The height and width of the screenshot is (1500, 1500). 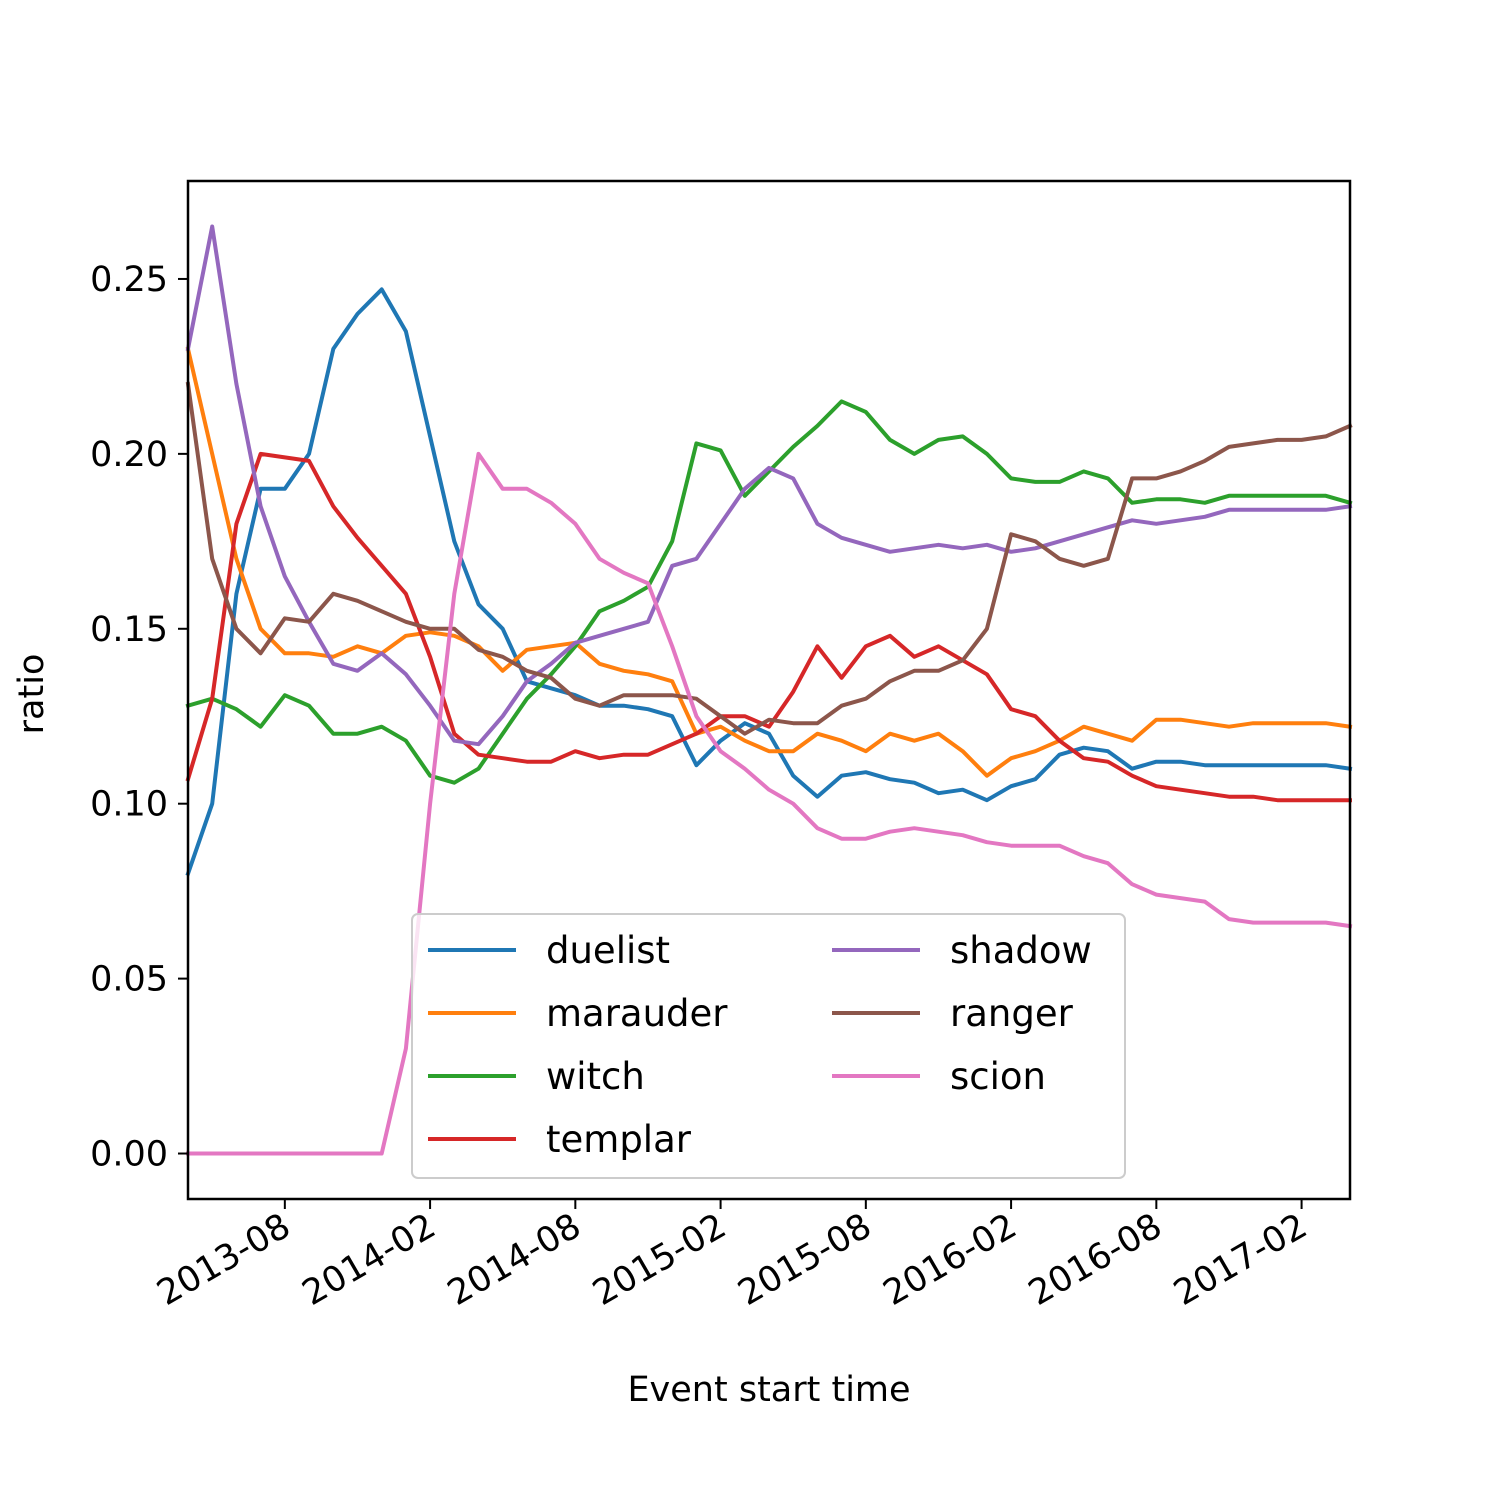 I want to click on legend-label-marauder: marauder, so click(x=637, y=1013).